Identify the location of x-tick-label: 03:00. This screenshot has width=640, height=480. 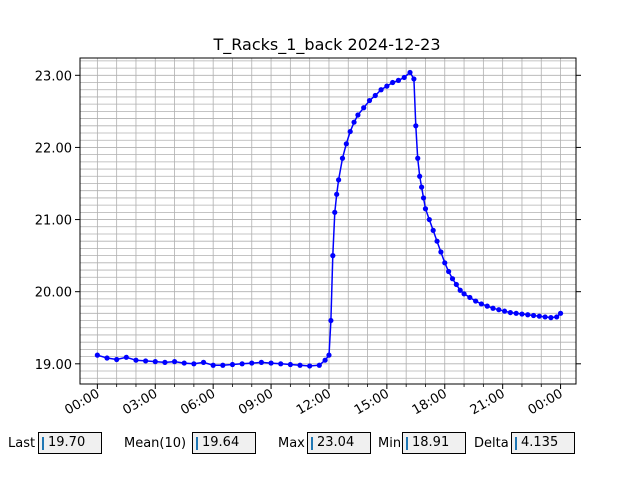
(140, 402).